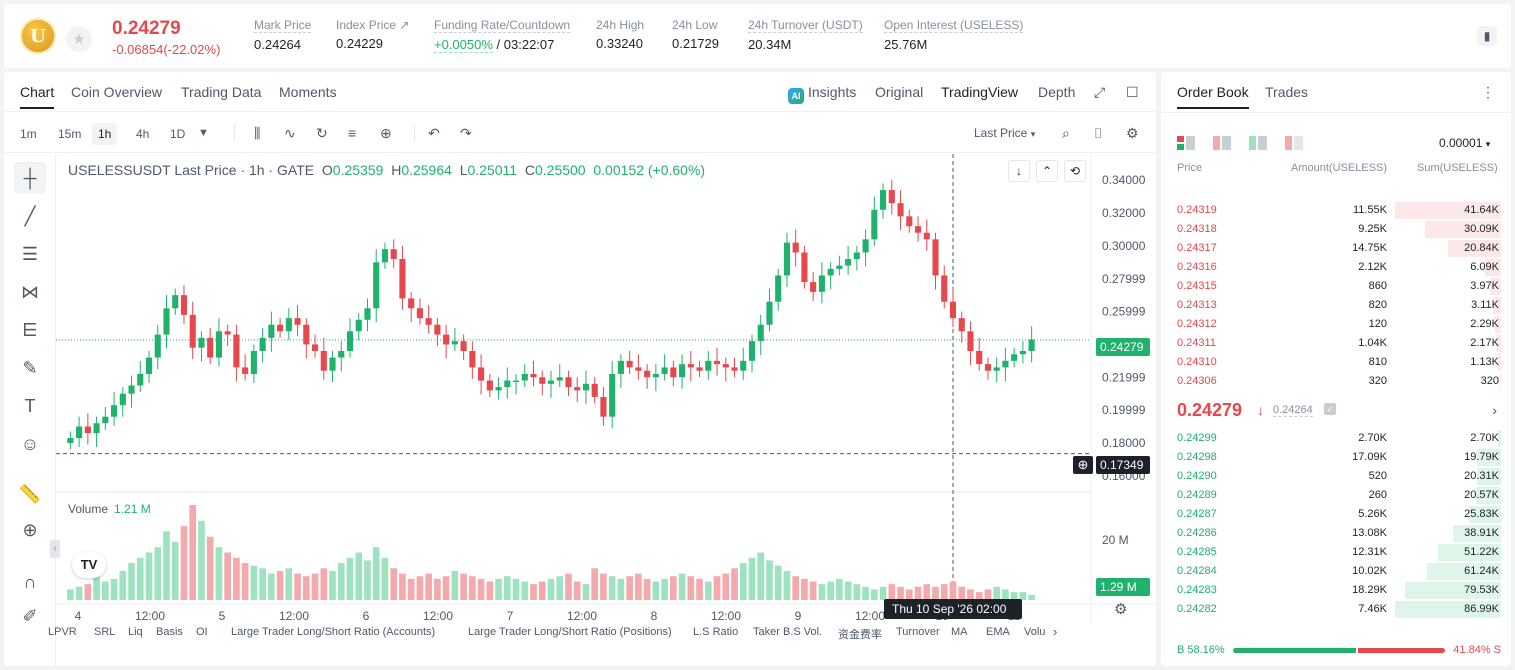  Describe the element at coordinates (30, 615) in the screenshot. I see `pencil-lock-icon: ✐` at that location.